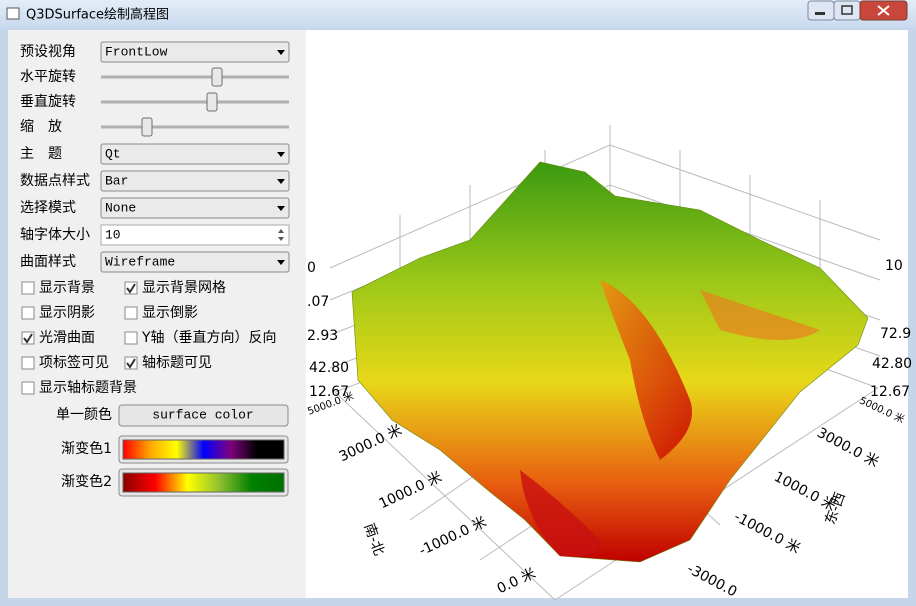 The width and height of the screenshot is (916, 606). I want to click on minimize-icon, so click(820, 13).